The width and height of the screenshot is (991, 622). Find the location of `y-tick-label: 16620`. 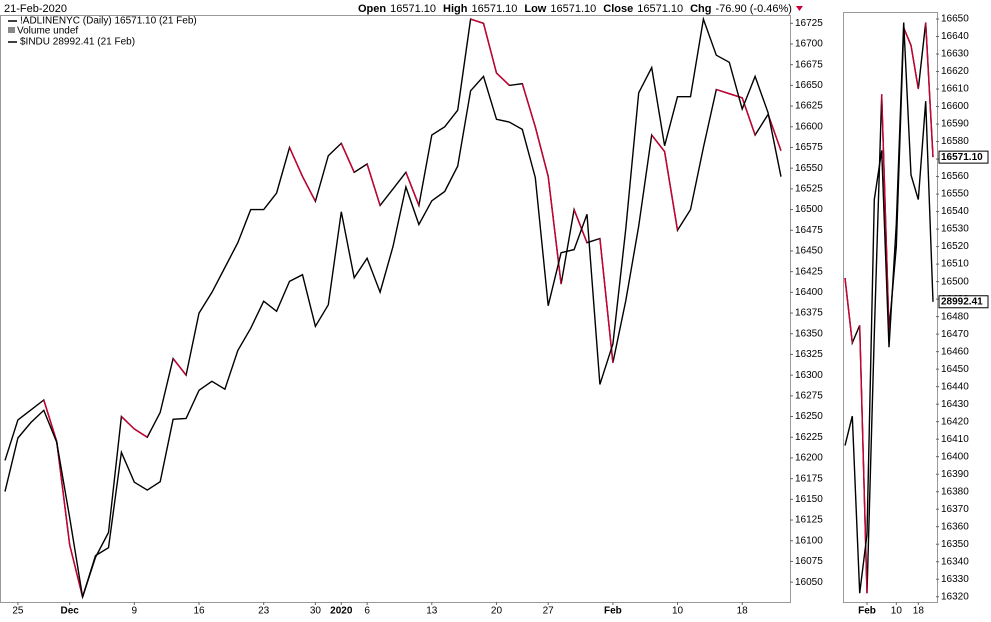

y-tick-label: 16620 is located at coordinates (955, 71).